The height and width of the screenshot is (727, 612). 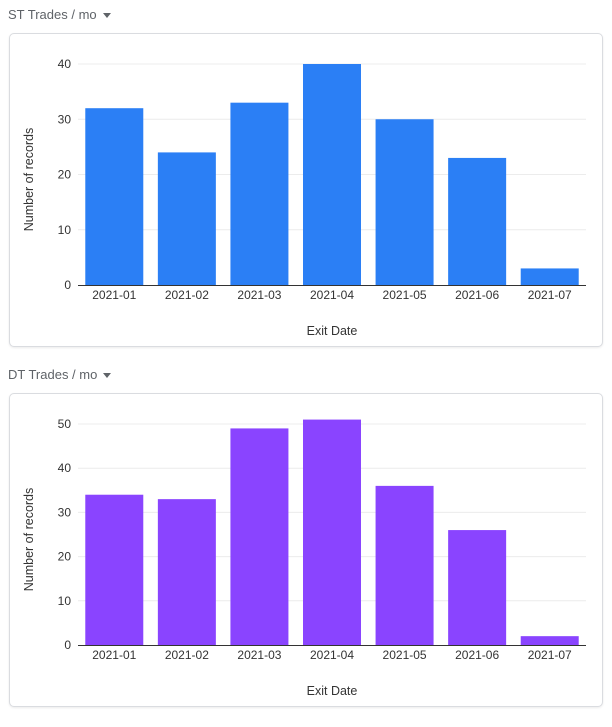 I want to click on dt-trades-title-text: DT Trades / mo, so click(x=53, y=374).